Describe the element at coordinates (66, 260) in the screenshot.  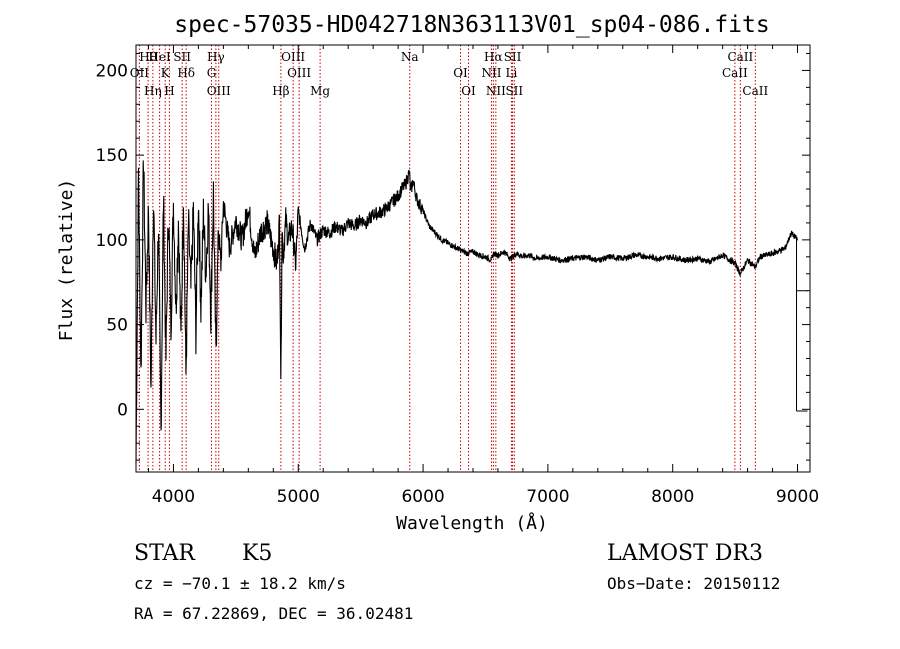
I see `y-axis-label: Flux (relative)` at that location.